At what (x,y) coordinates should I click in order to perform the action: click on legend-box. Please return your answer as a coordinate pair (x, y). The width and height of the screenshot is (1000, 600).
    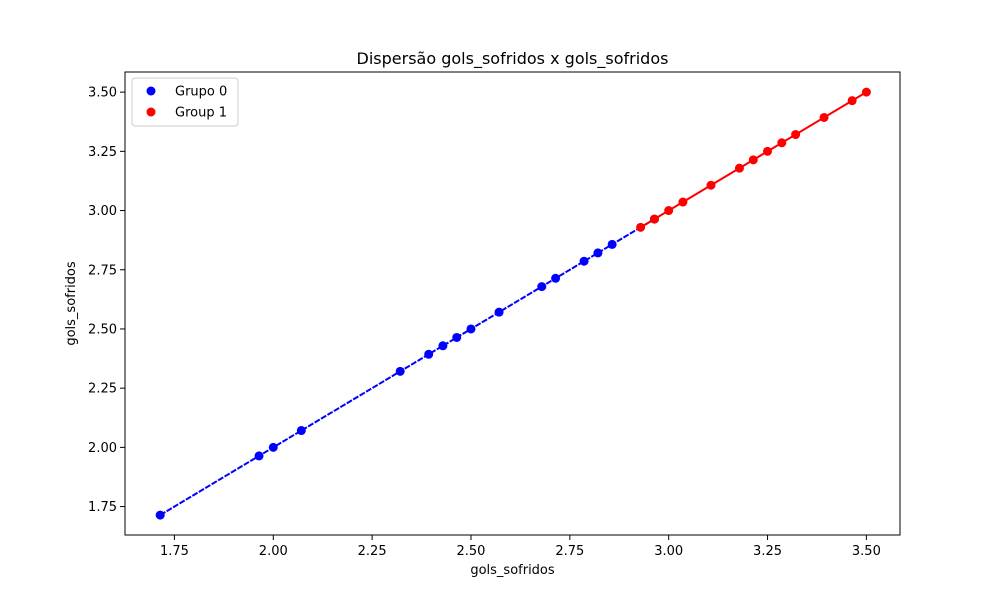
    Looking at the image, I should click on (185, 102).